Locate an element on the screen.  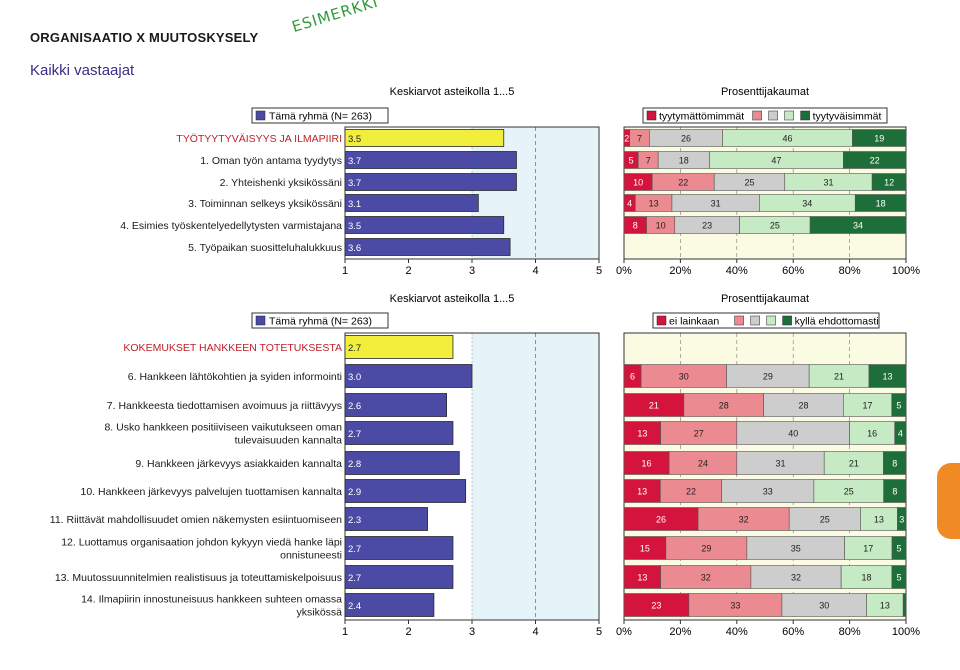
x-tick-label: 2 is located at coordinates (408, 632).